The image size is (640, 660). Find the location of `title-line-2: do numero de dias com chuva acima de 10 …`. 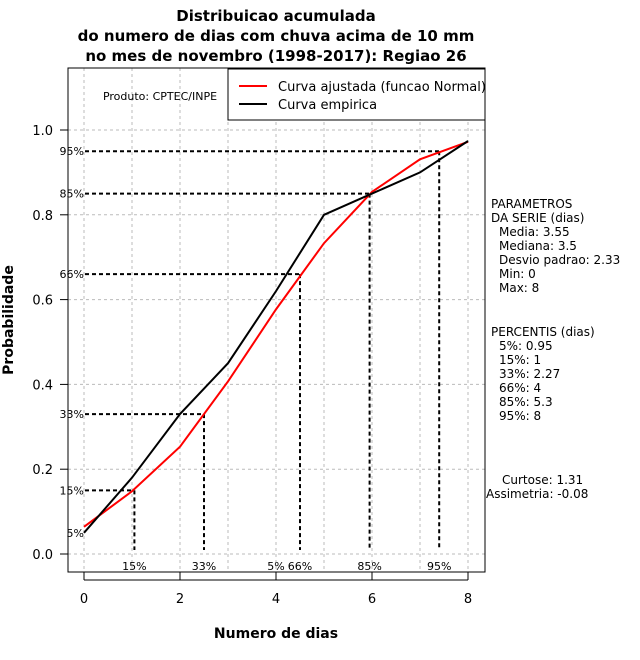

title-line-2: do numero de dias com chuva acima de 10 … is located at coordinates (276, 36).